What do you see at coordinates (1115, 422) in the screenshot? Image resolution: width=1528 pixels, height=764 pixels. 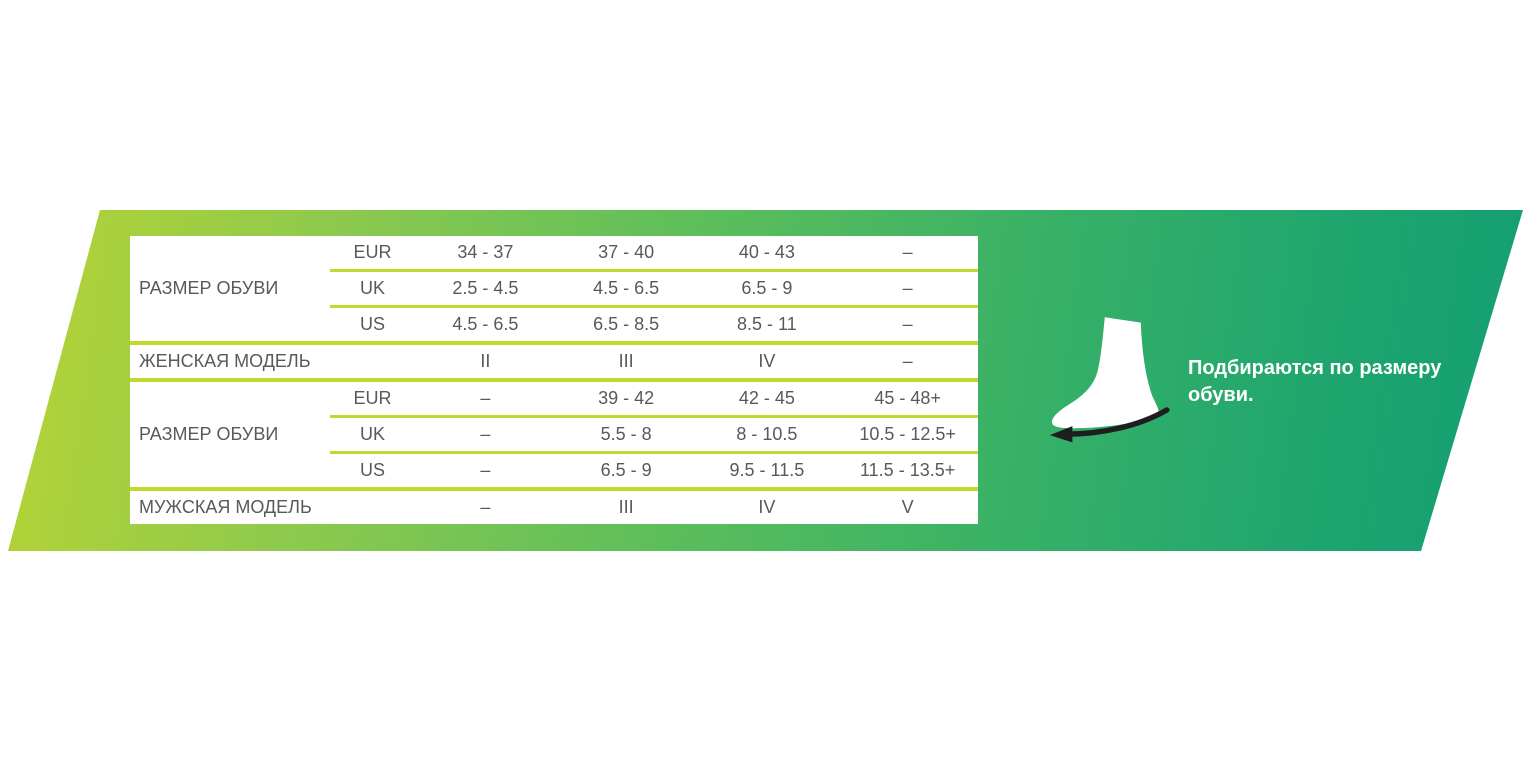 I see `foot-length-arrow-icon` at bounding box center [1115, 422].